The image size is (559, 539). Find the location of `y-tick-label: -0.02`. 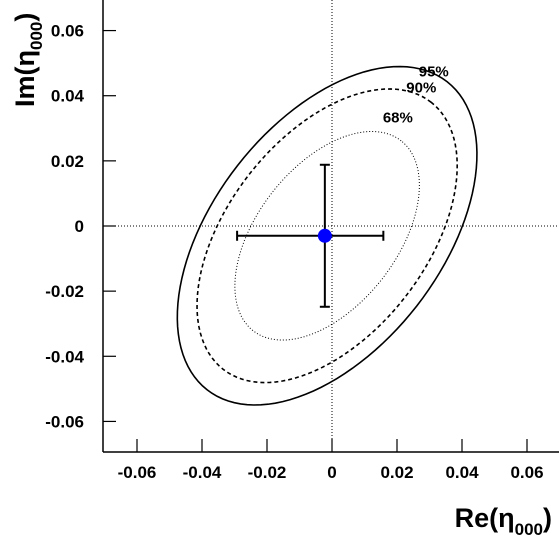

y-tick-label: -0.02 is located at coordinates (64, 291).